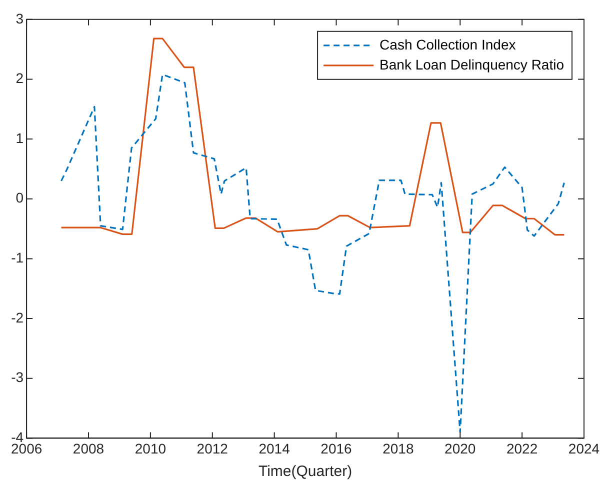 The height and width of the screenshot is (491, 612). What do you see at coordinates (472, 64) in the screenshot?
I see `legend-label: Bank Loan Delinquency Ratio` at bounding box center [472, 64].